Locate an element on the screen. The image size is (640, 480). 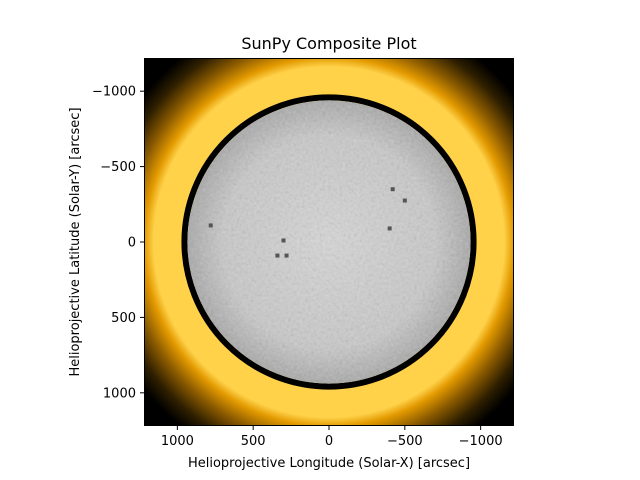
y-tick-label: 0 is located at coordinates (132, 243).